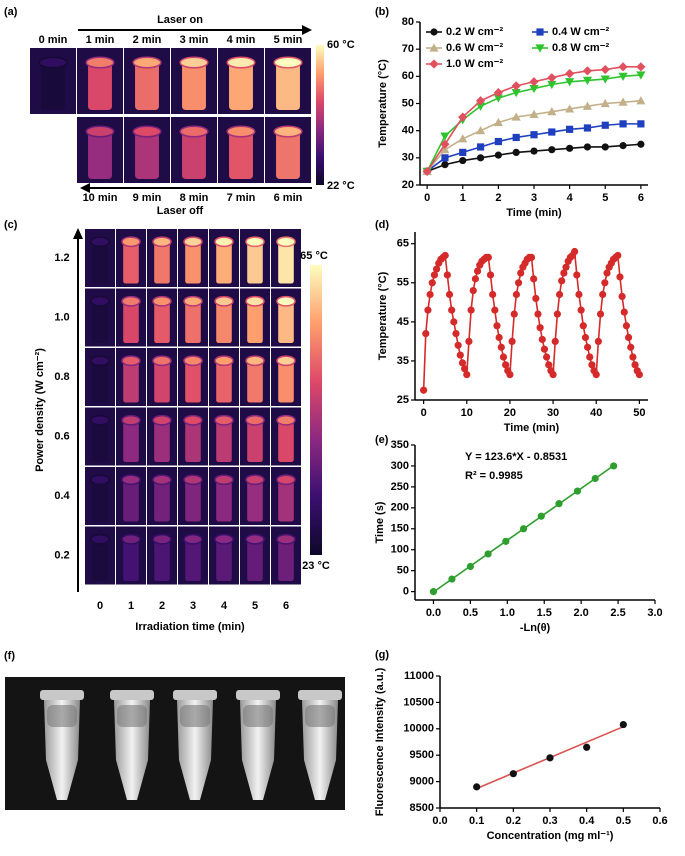  What do you see at coordinates (383, 103) in the screenshot?
I see `y-axis-title: Temperature (°C)` at bounding box center [383, 103].